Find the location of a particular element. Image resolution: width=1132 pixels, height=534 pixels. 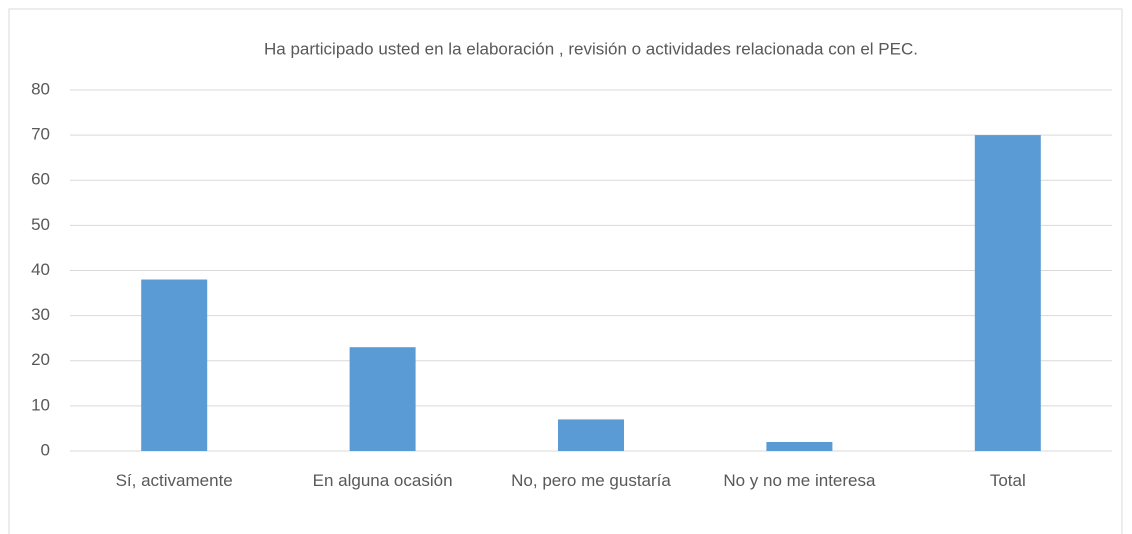

y-tick-label: 20 is located at coordinates (40, 359).